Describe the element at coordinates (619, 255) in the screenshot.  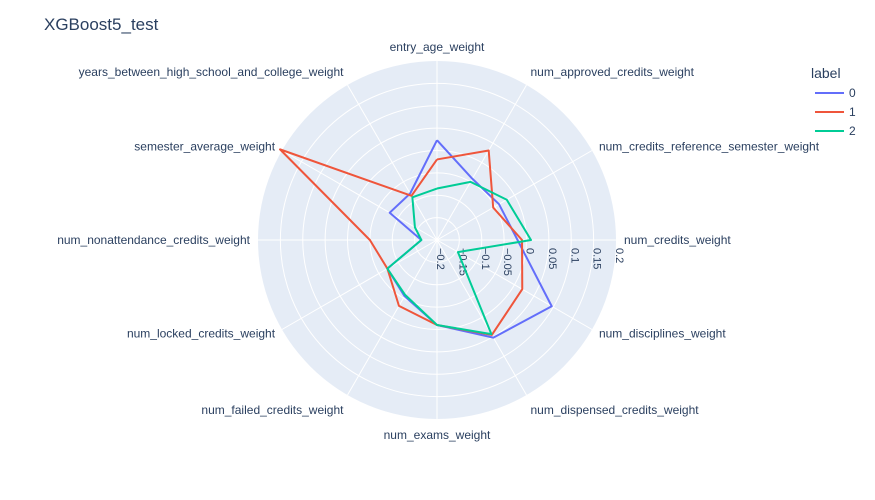
I see `radial-tick-label: 0.2` at that location.